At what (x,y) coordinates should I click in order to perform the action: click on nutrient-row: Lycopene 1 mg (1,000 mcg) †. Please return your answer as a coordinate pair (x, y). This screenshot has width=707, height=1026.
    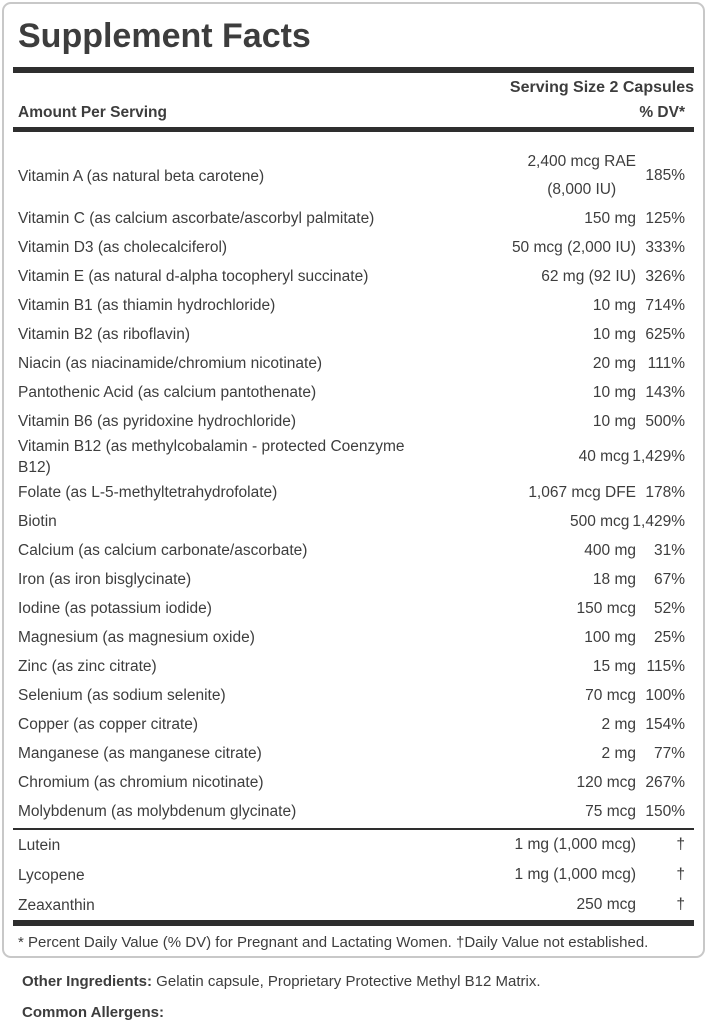
    Looking at the image, I should click on (351, 875).